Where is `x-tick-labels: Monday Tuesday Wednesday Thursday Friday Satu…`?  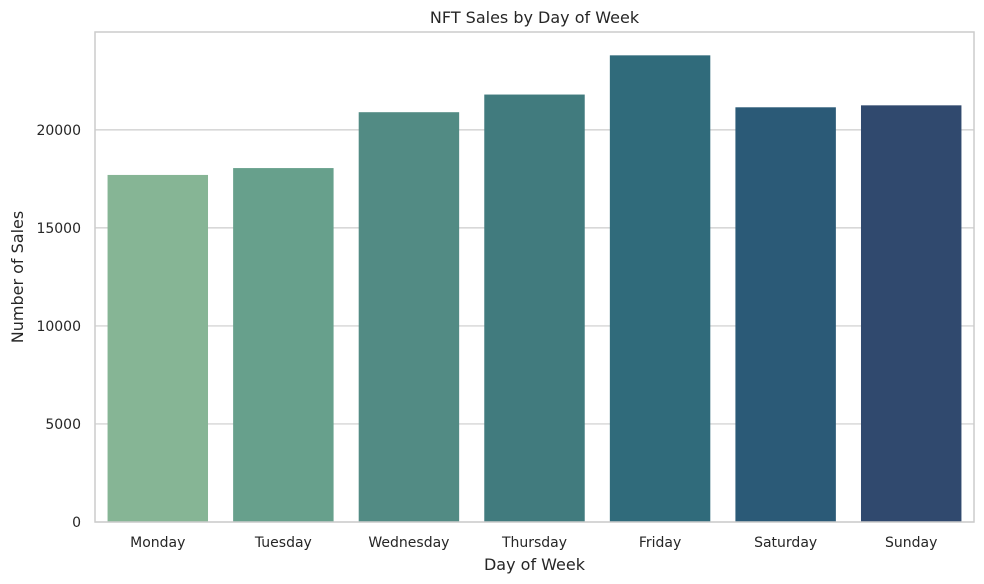
x-tick-labels: Monday Tuesday Wednesday Thursday Friday Satu… is located at coordinates (533, 543).